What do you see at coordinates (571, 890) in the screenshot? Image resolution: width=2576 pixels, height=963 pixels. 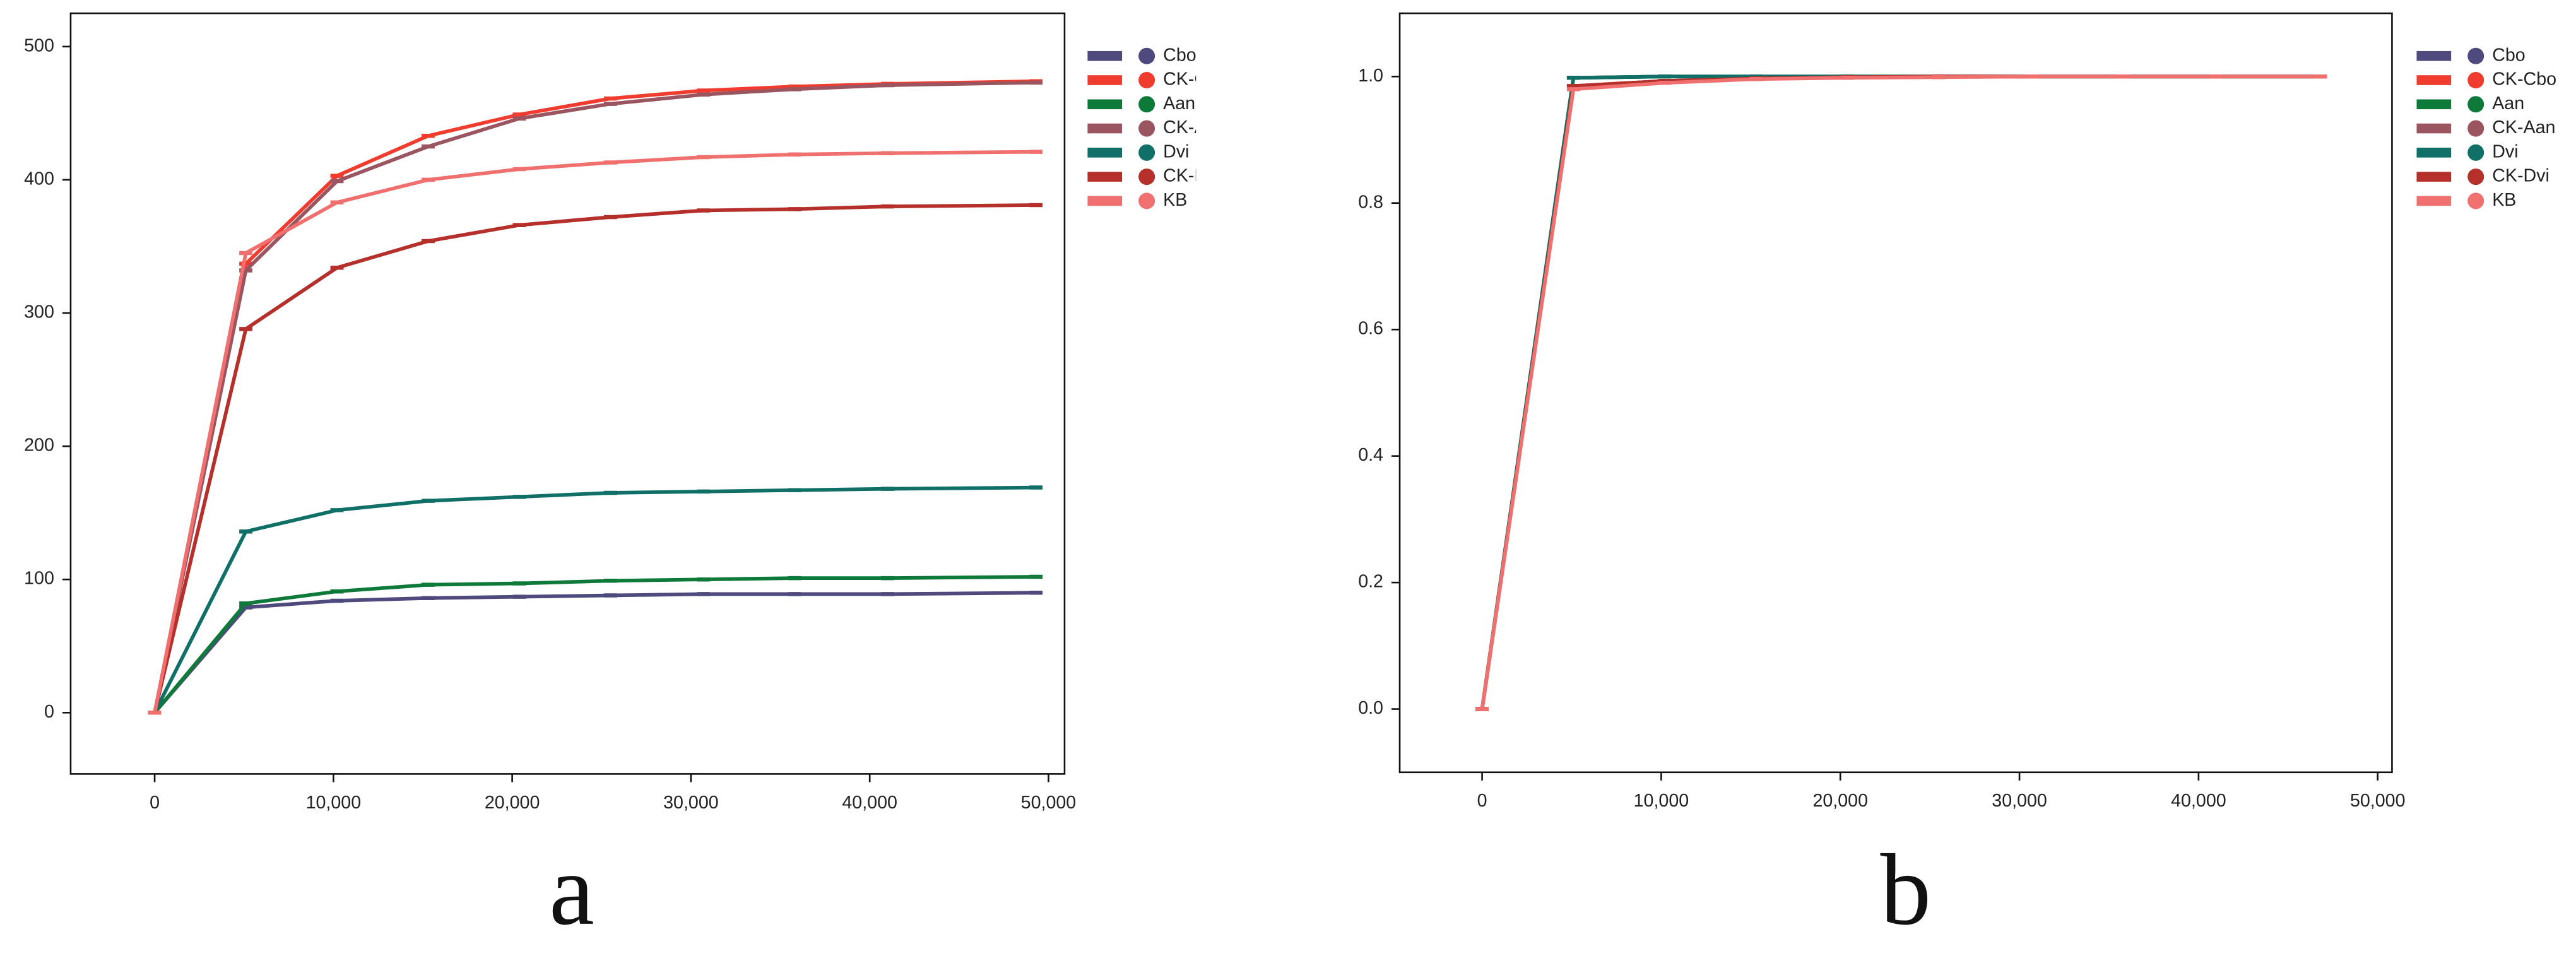 I see `panel-label: a` at bounding box center [571, 890].